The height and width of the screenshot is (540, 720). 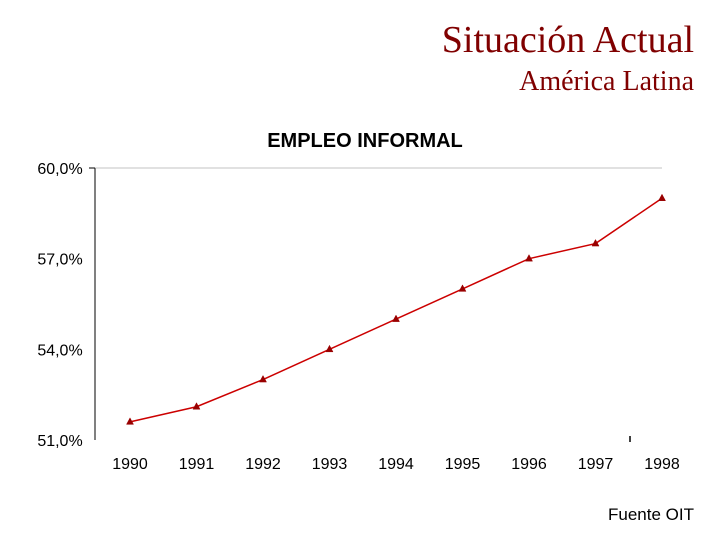 I want to click on x-tick-label: 1998, so click(x=662, y=464).